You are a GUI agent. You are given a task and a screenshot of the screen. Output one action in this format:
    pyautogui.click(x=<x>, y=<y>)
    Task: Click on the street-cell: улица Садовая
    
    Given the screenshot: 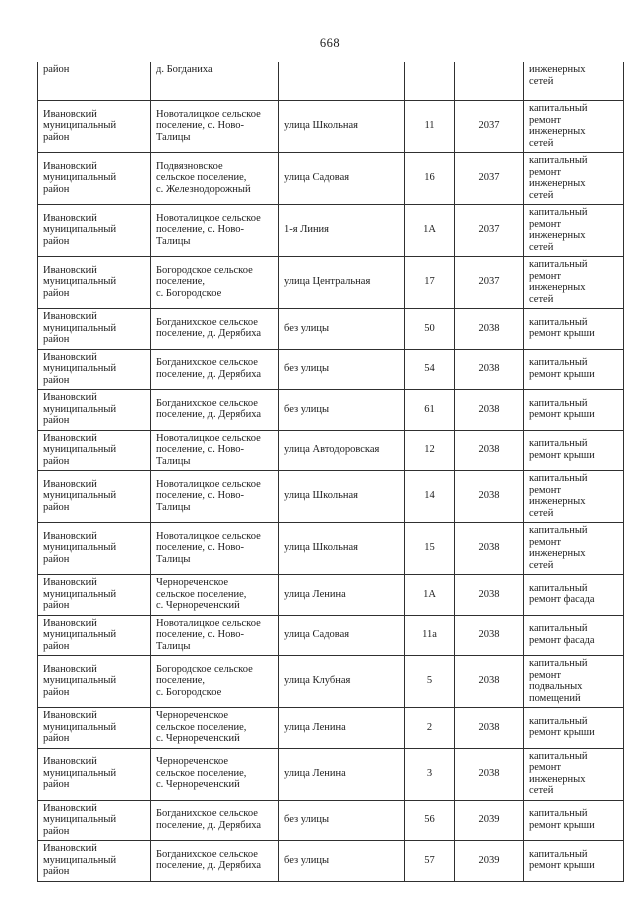 What is the action you would take?
    pyautogui.click(x=341, y=178)
    